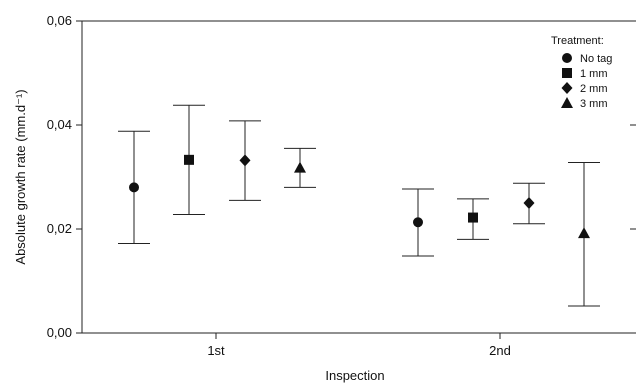  What do you see at coordinates (59, 124) in the screenshot?
I see `y-tick-label: 0,04` at bounding box center [59, 124].